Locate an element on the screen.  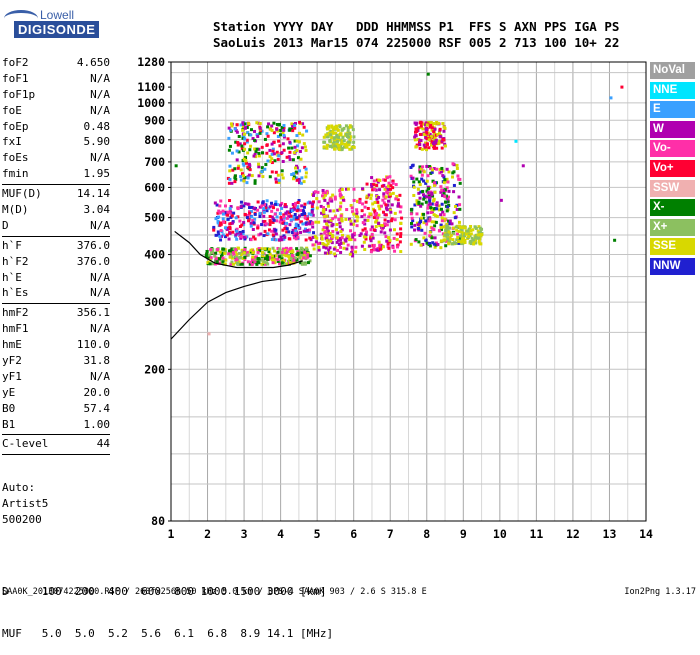
param-name: yF1 is located at coordinates (12, 376).